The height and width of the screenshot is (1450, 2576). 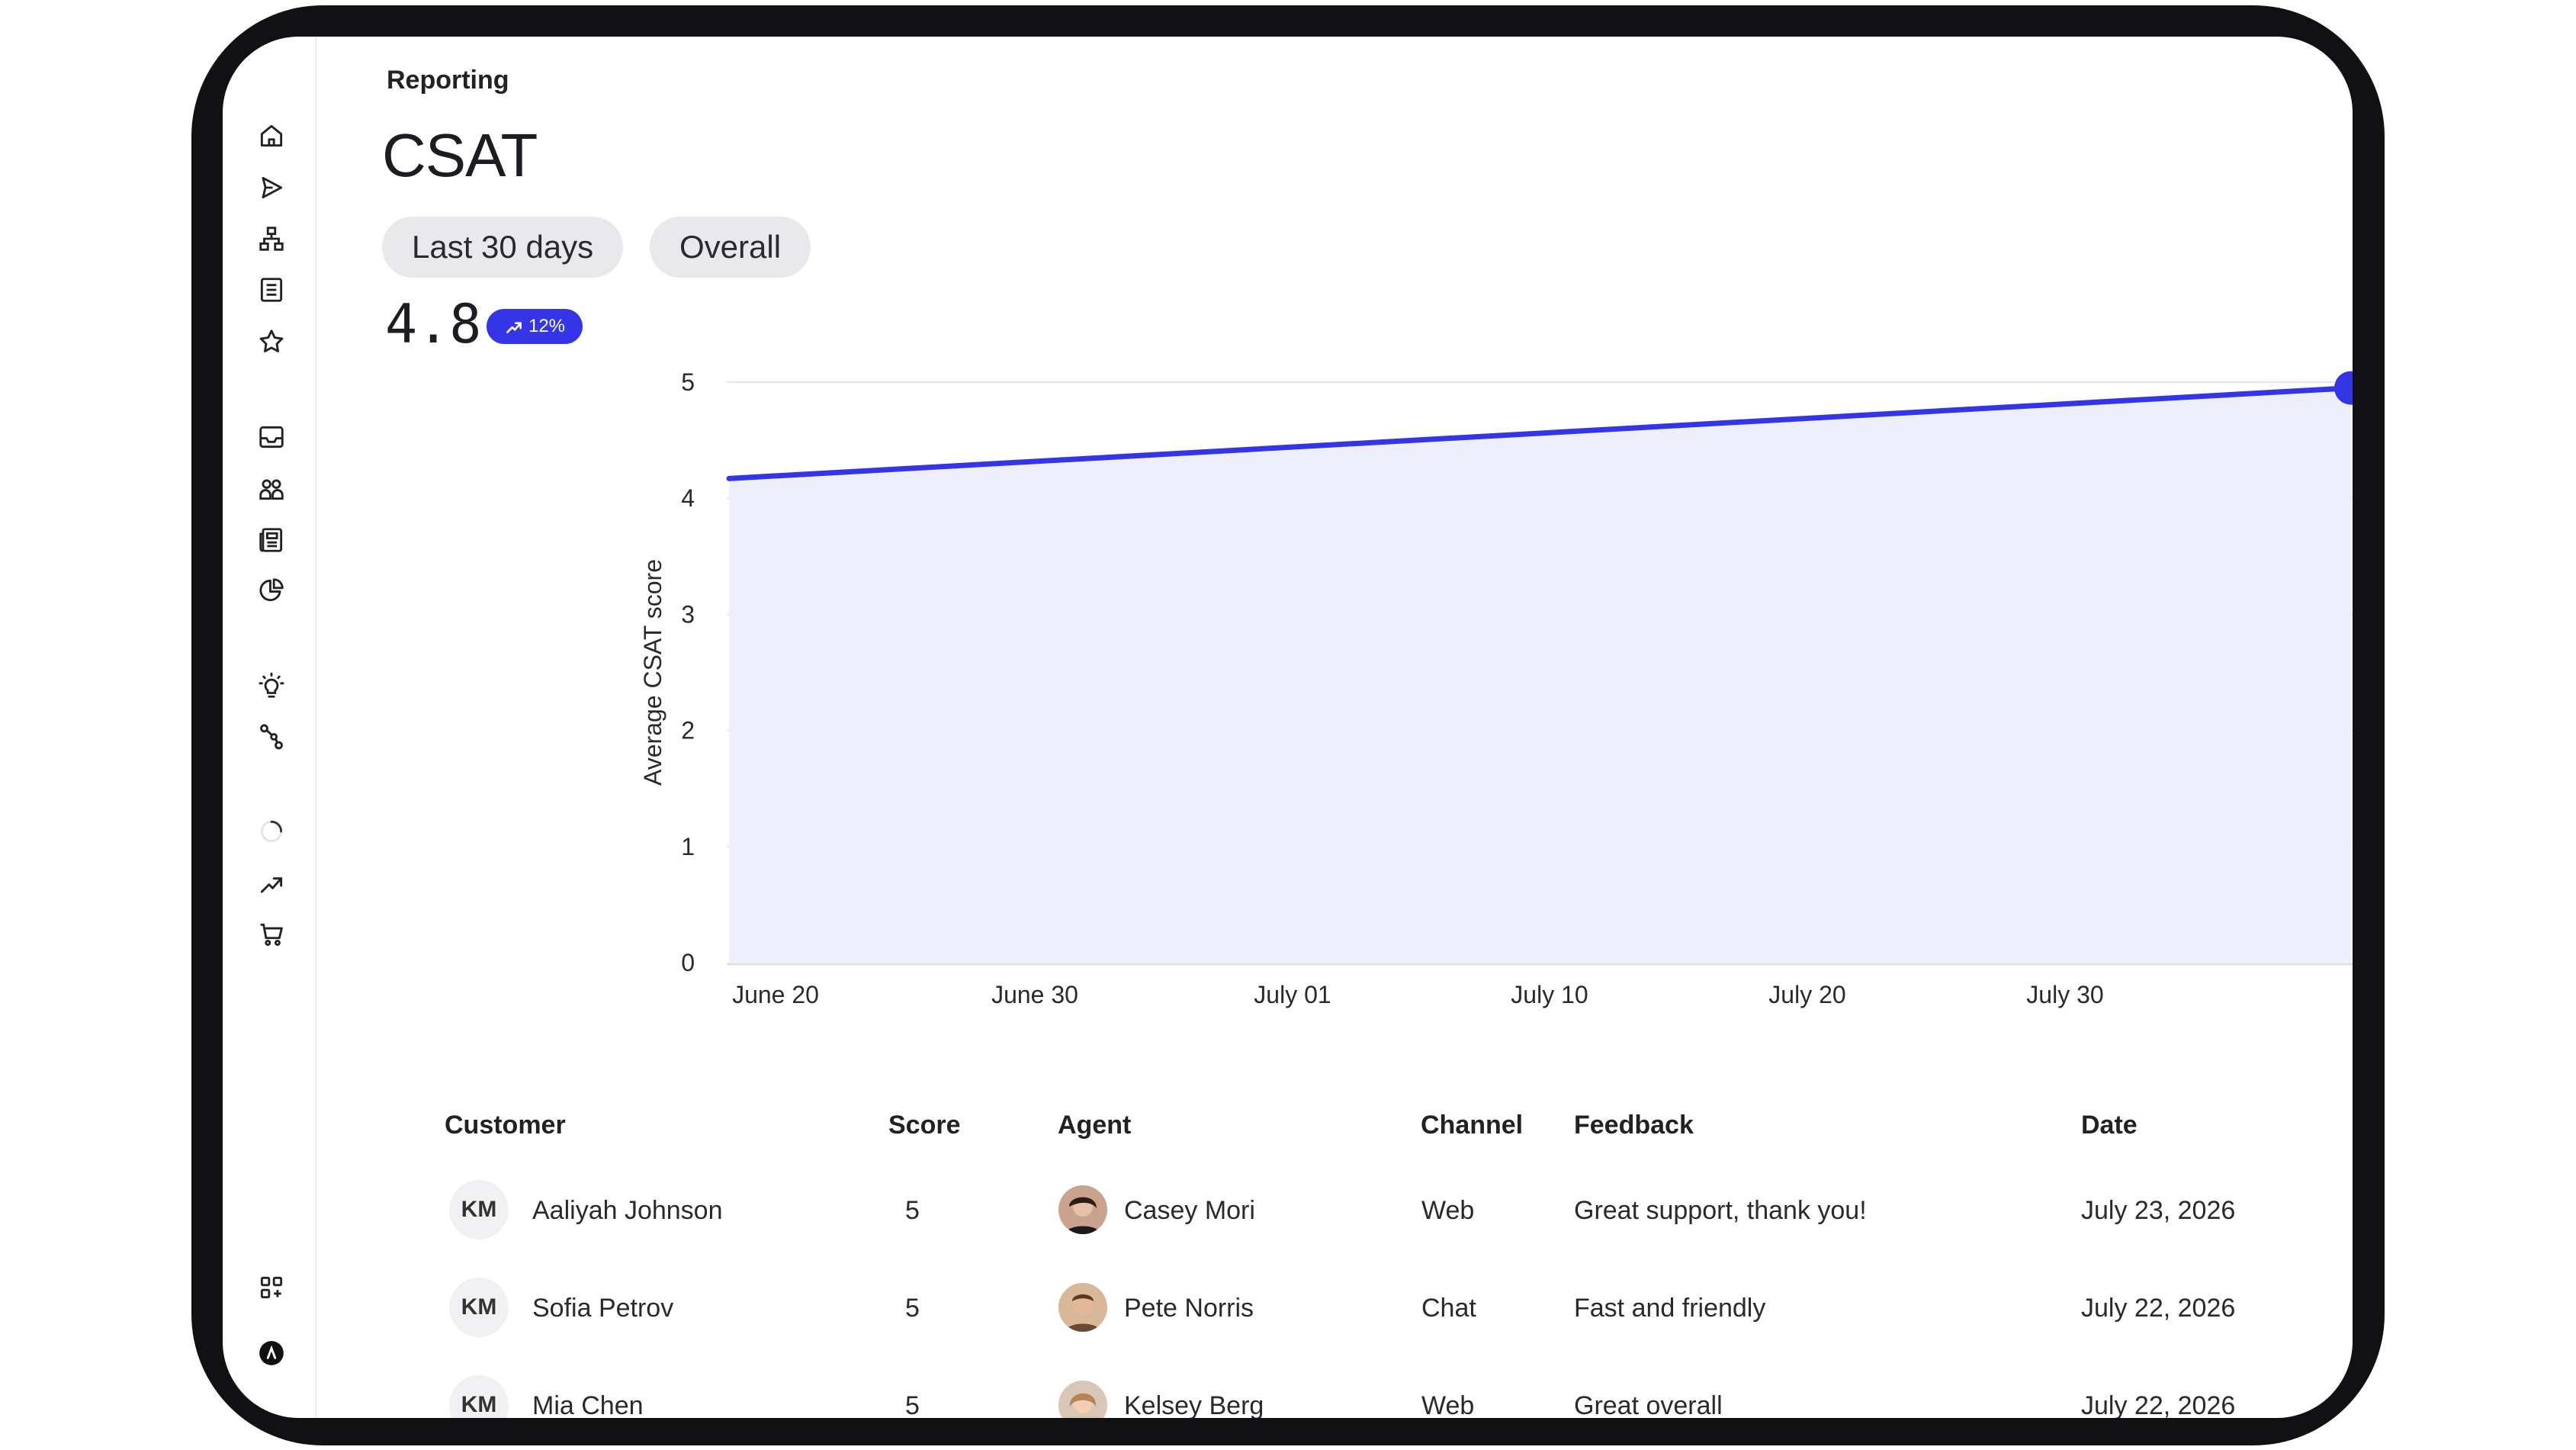 I want to click on apps-icon, so click(x=271, y=1287).